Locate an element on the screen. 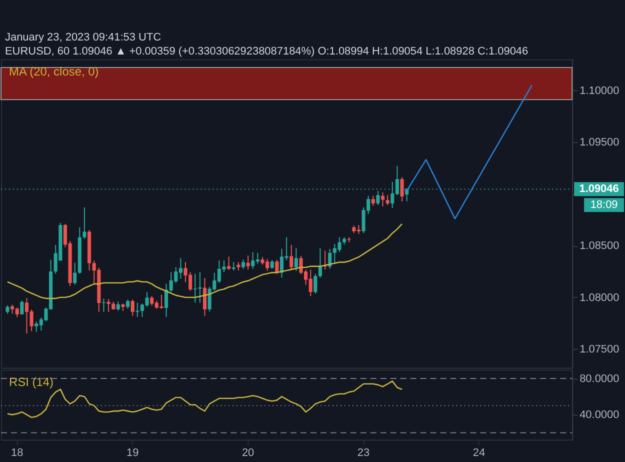 The height and width of the screenshot is (462, 625). y-tick-label: 80.0000 is located at coordinates (600, 378).